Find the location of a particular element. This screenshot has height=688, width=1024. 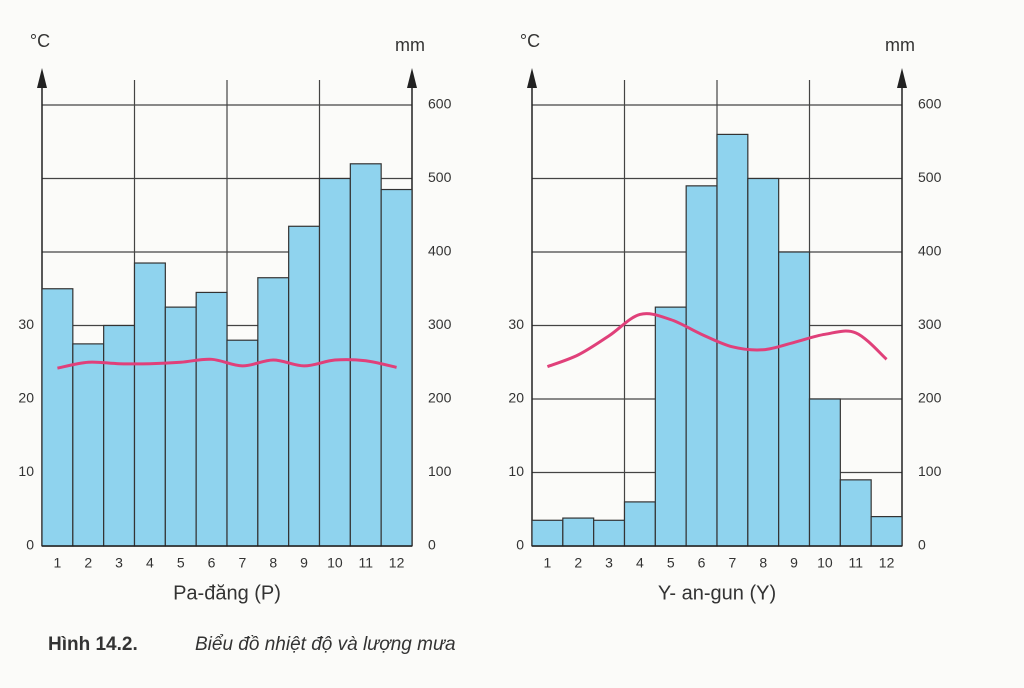

caption-text: Biểu đồ nhiệt độ và lượng mưa is located at coordinates (325, 644).